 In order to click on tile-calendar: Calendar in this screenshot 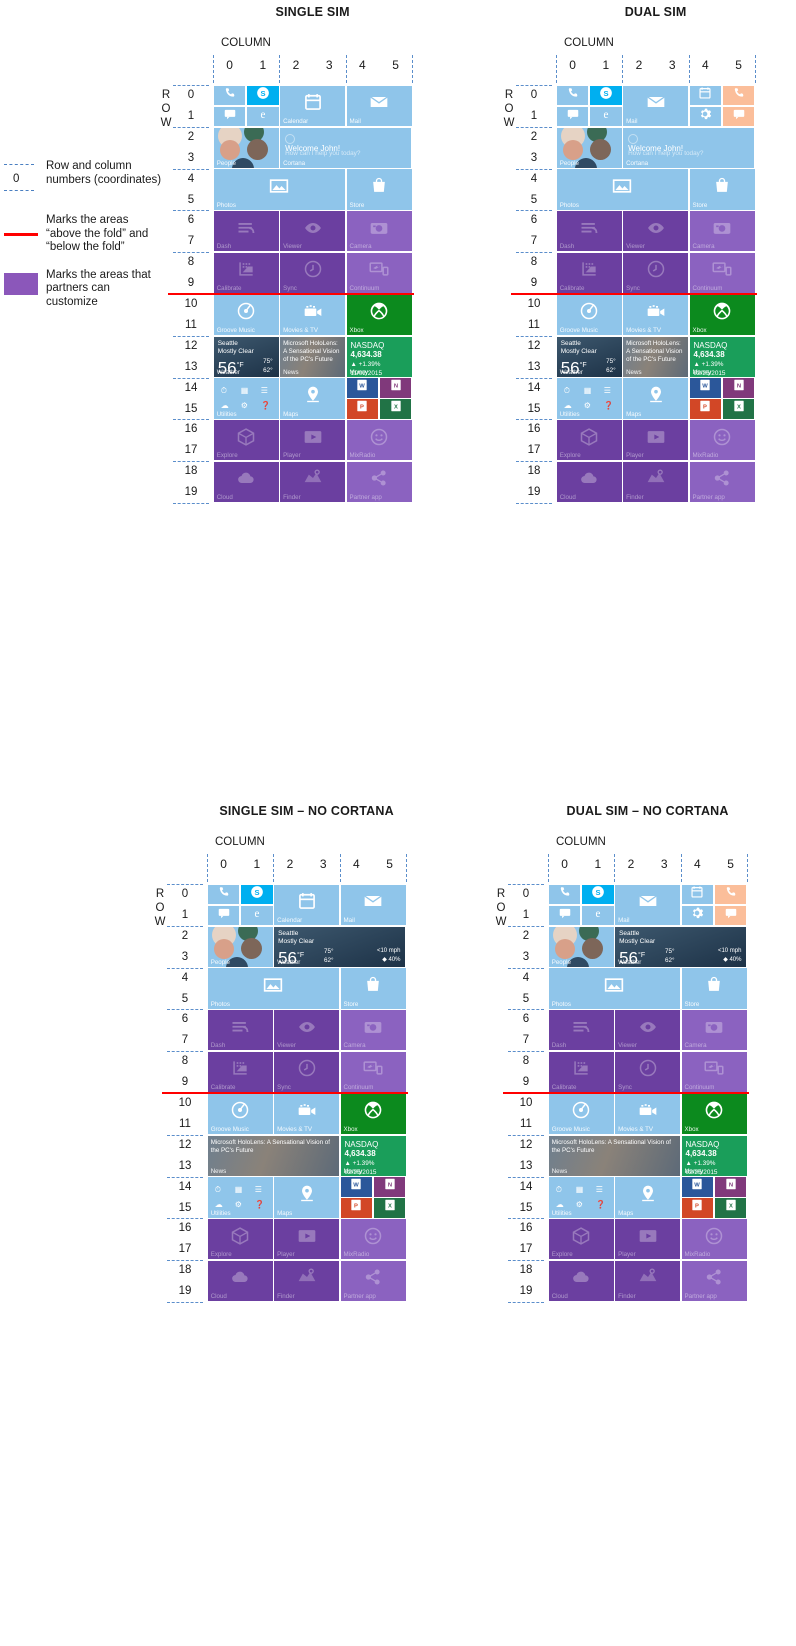, I will do `click(313, 106)`.